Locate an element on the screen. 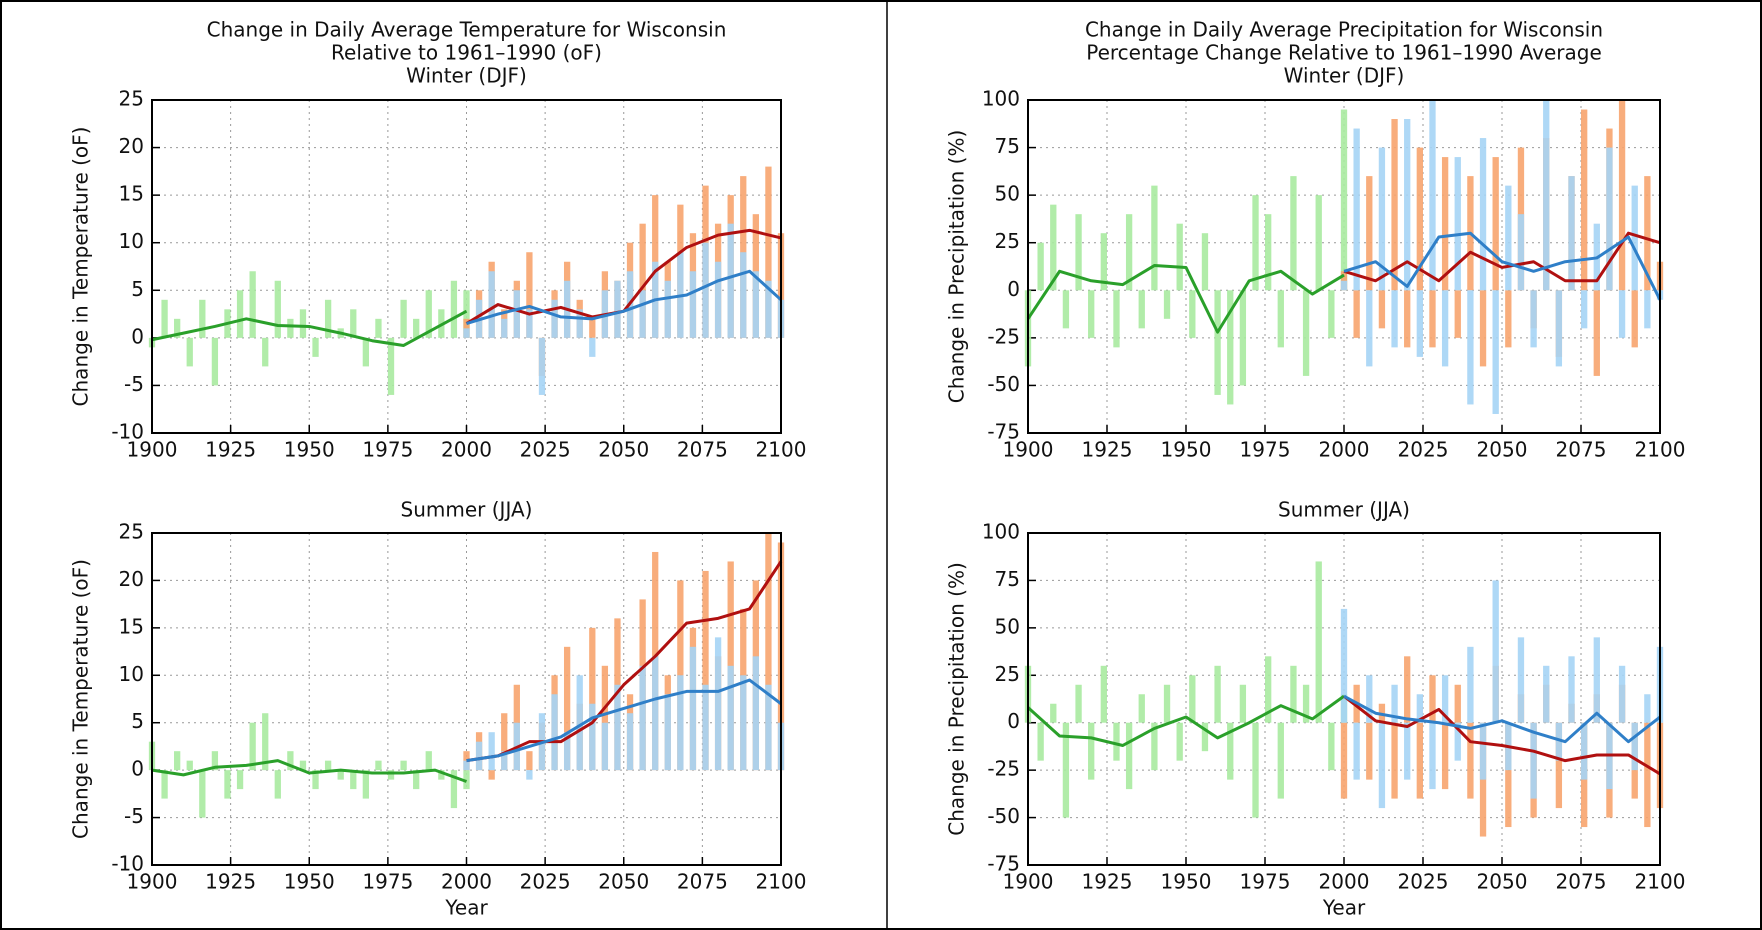 Image resolution: width=1762 pixels, height=930 pixels. y-axis-label: Change in Precipitation (%) is located at coordinates (957, 699).